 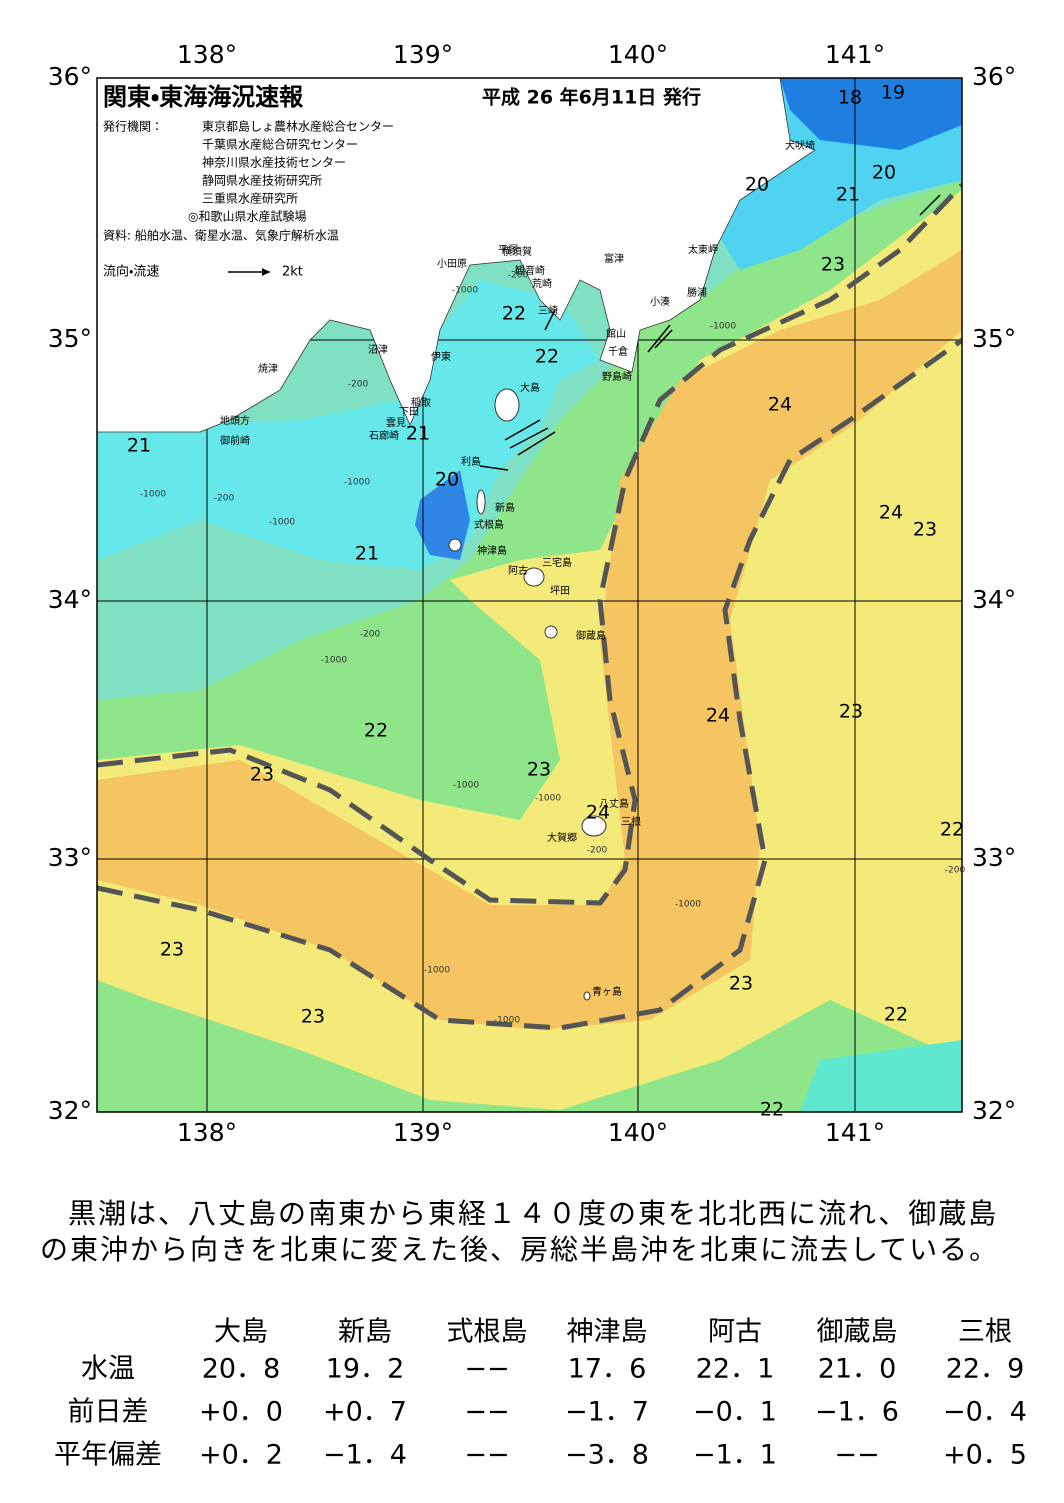 What do you see at coordinates (780, 405) in the screenshot?
I see `isotherm-label: 24` at bounding box center [780, 405].